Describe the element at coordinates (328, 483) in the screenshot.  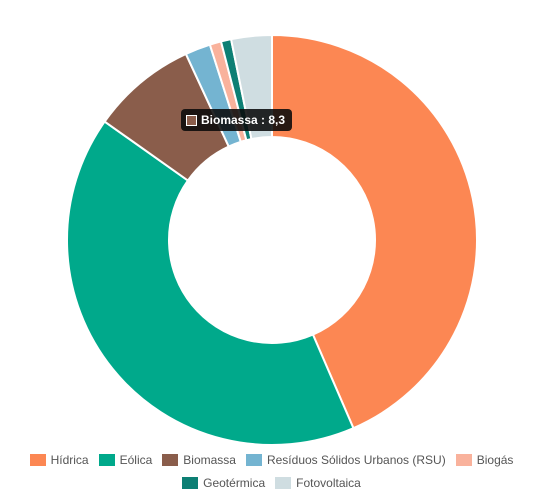
I see `legend-label: Fotovoltaica` at that location.